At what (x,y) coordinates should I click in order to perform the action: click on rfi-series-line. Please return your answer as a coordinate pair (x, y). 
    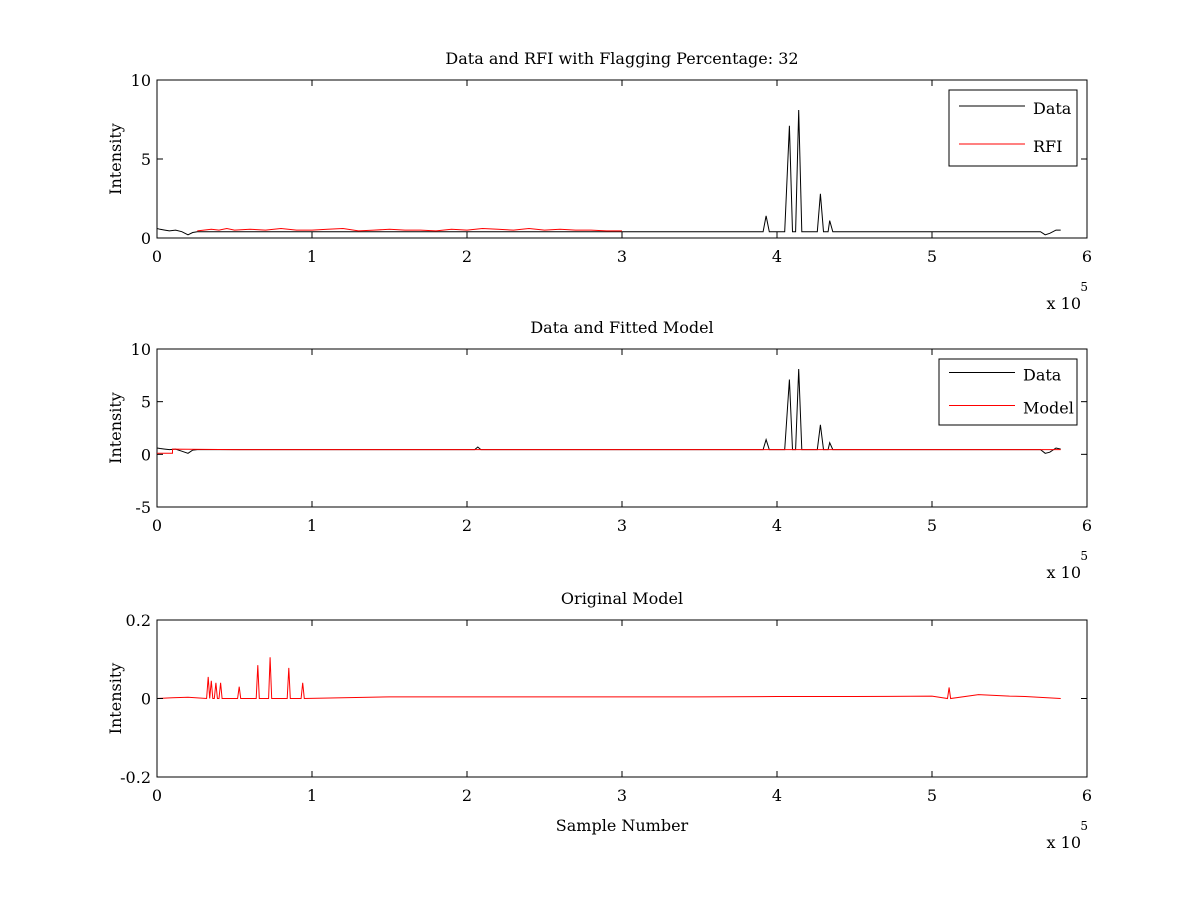
    Looking at the image, I should click on (409, 229).